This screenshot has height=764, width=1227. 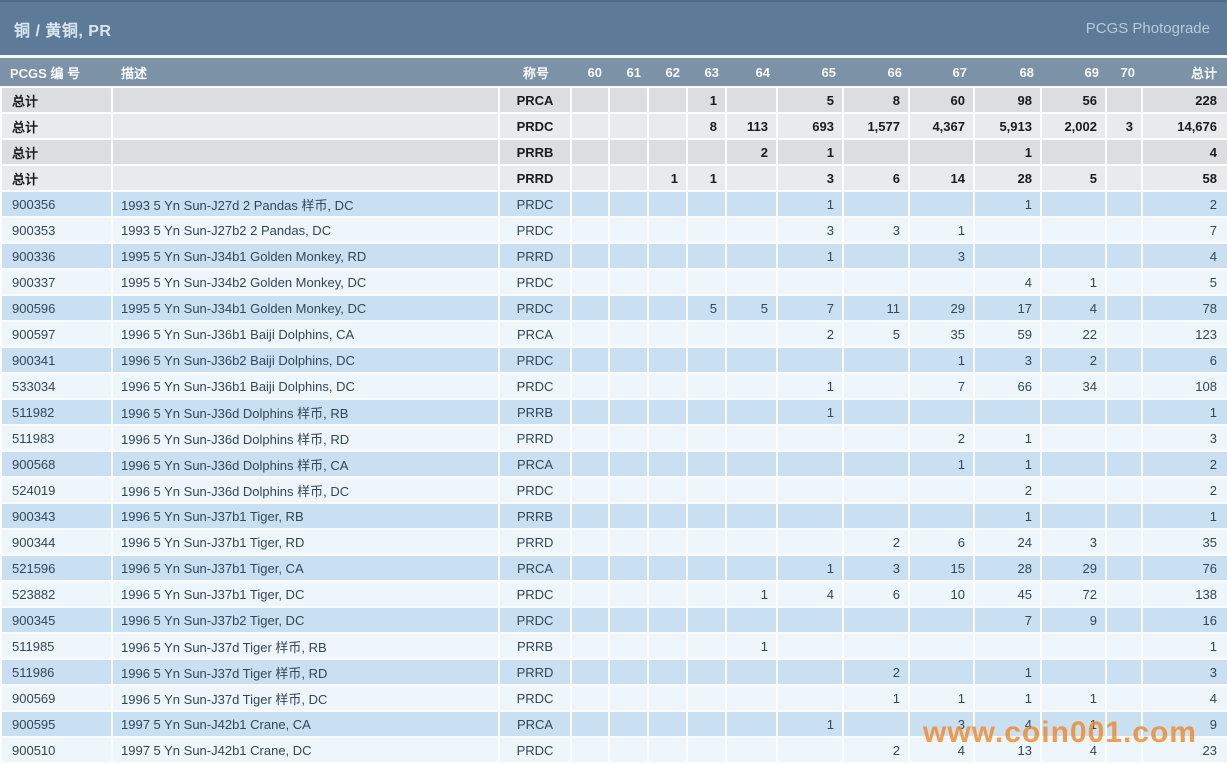 I want to click on pcgs-number-link: 900596, so click(x=56, y=309).